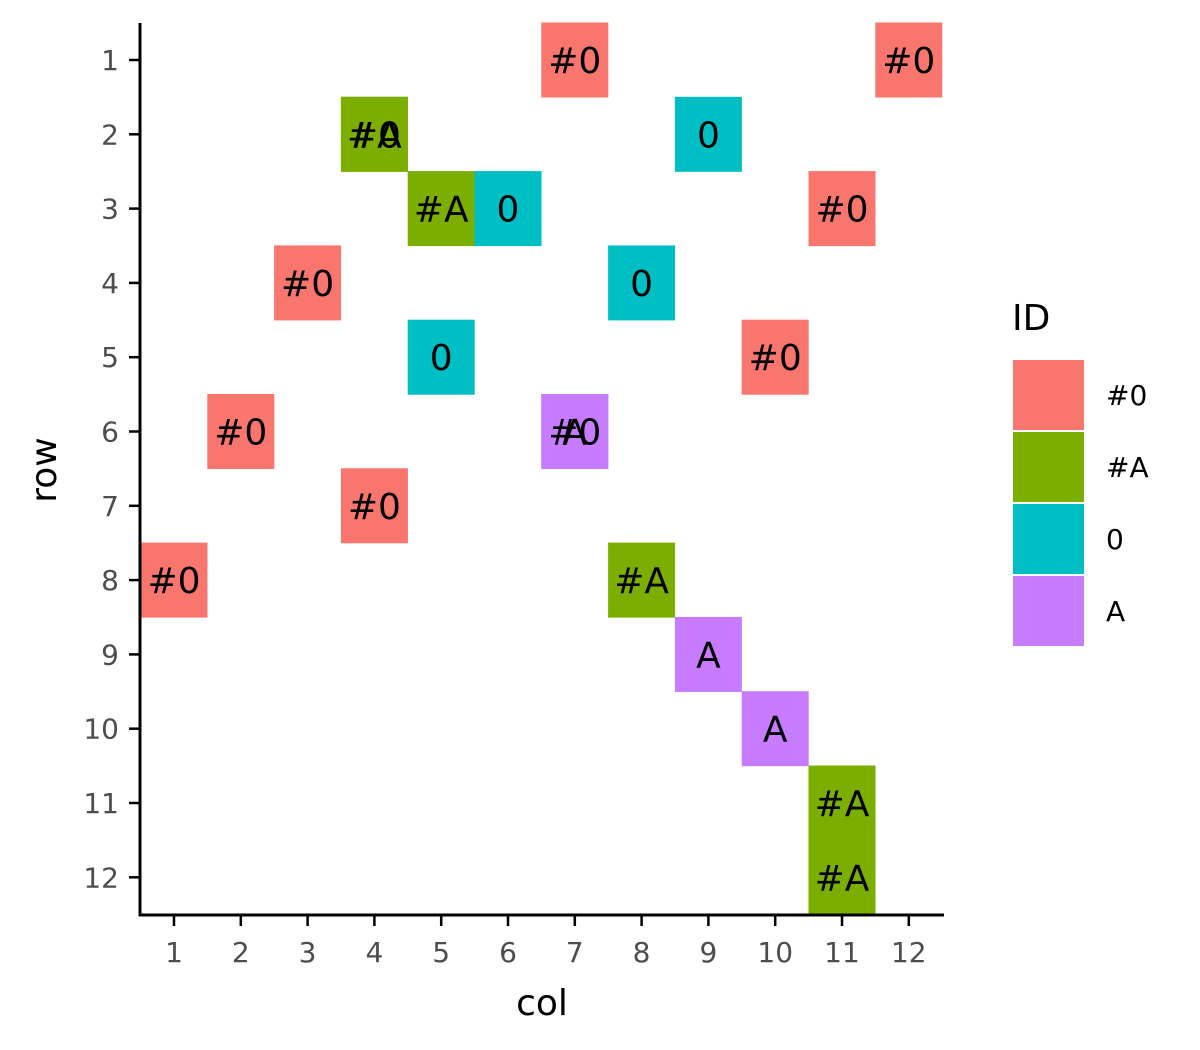 The image size is (1200, 1050). What do you see at coordinates (775, 952) in the screenshot?
I see `x-tick-label-10: 10` at bounding box center [775, 952].